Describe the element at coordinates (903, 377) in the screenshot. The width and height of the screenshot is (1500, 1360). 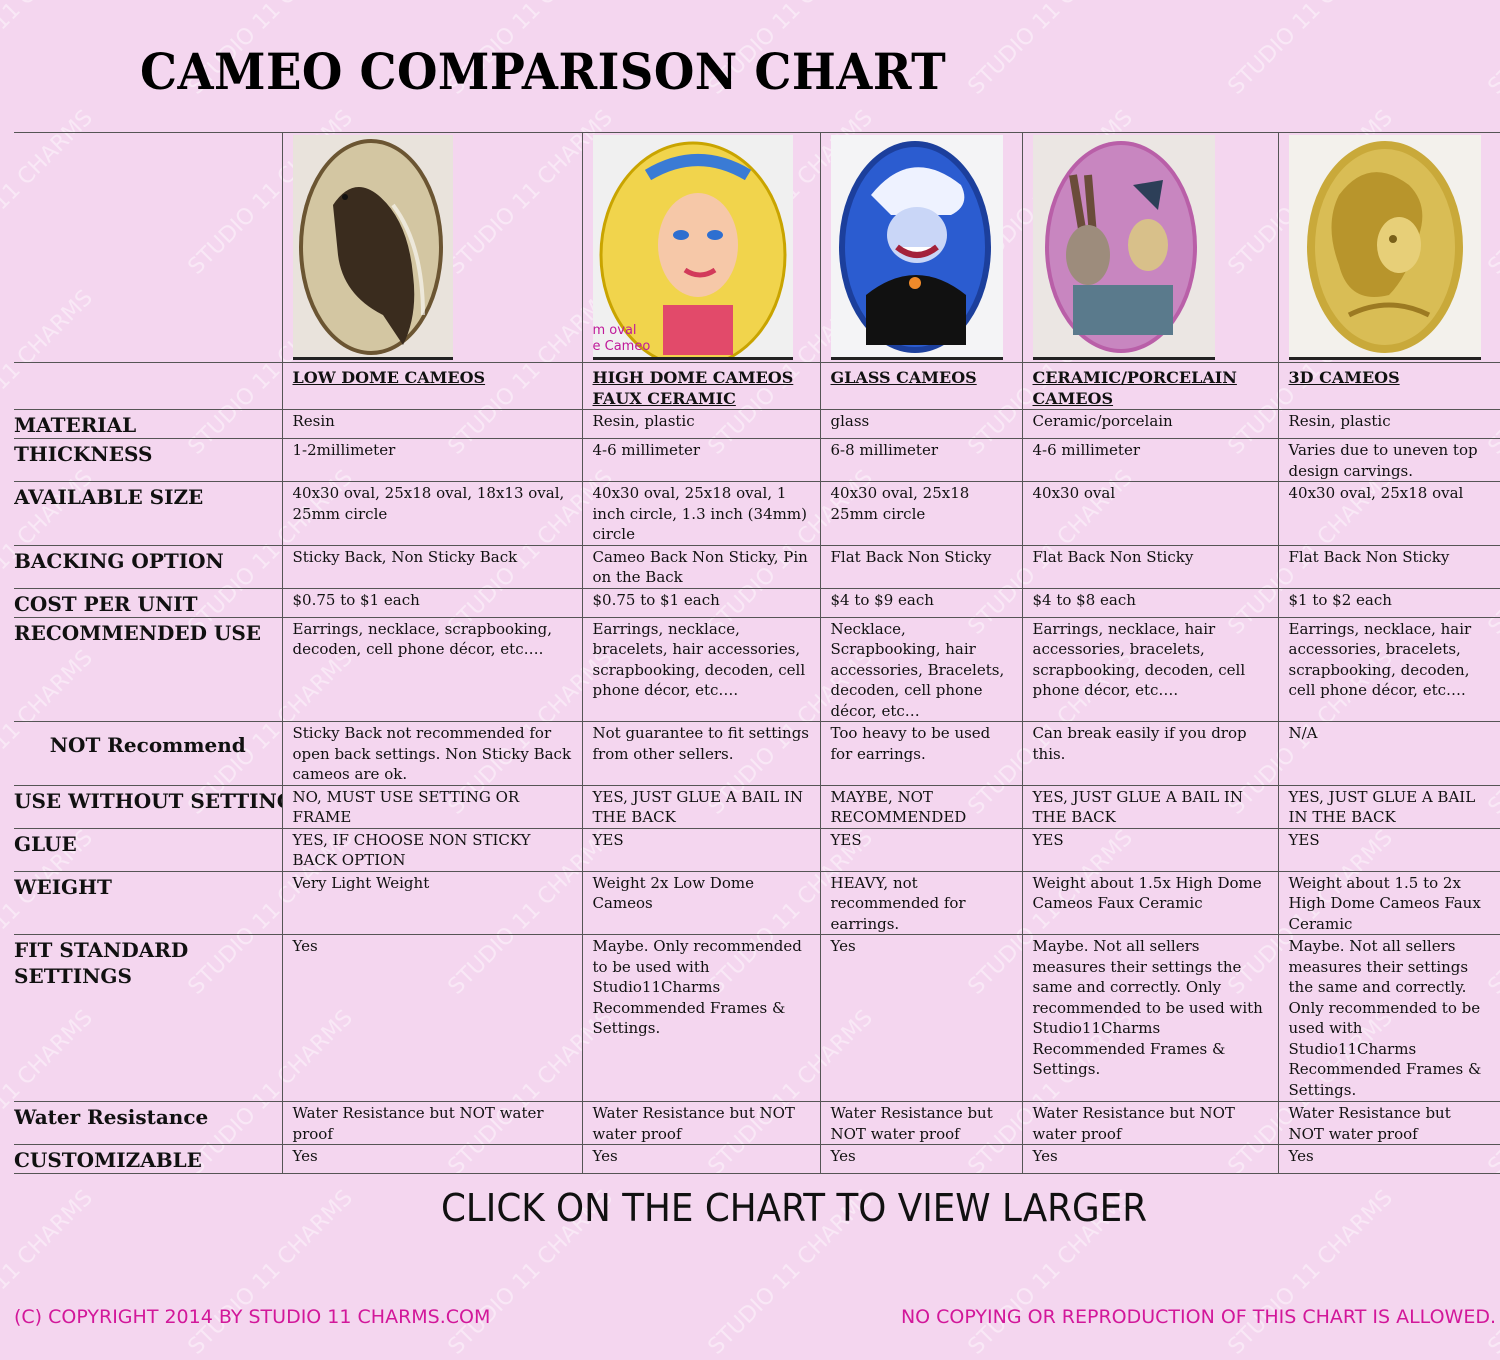
I see `column-header-label: GLASS CAMEOS` at that location.